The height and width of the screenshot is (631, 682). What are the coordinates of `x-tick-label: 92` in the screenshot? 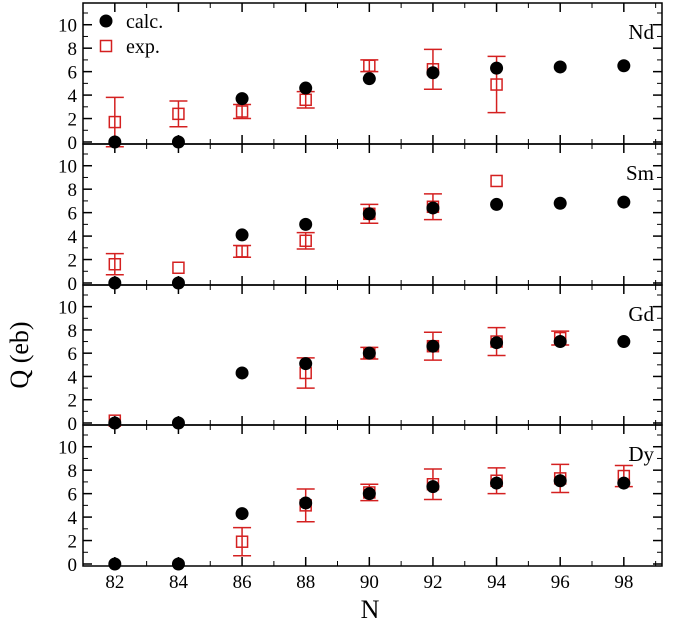 It's located at (432, 582).